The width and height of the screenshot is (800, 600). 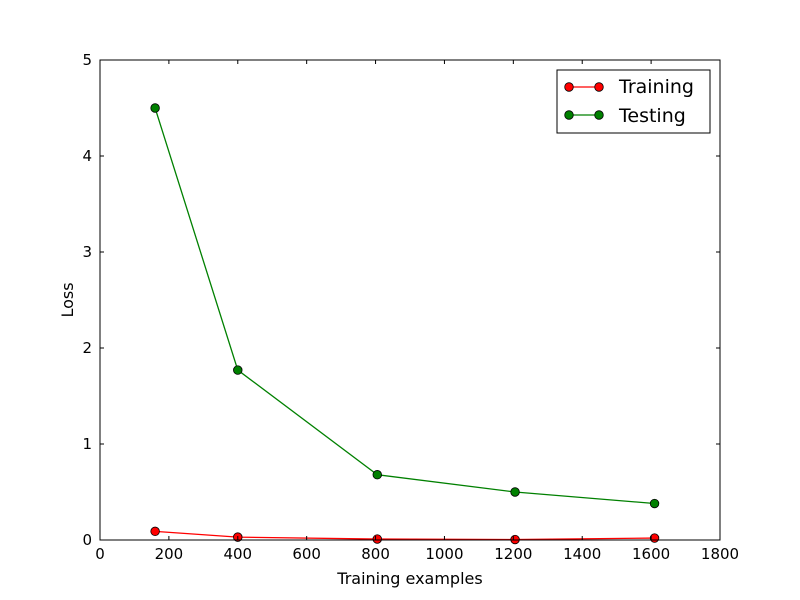 I want to click on legend-marker-training-right, so click(x=599, y=87).